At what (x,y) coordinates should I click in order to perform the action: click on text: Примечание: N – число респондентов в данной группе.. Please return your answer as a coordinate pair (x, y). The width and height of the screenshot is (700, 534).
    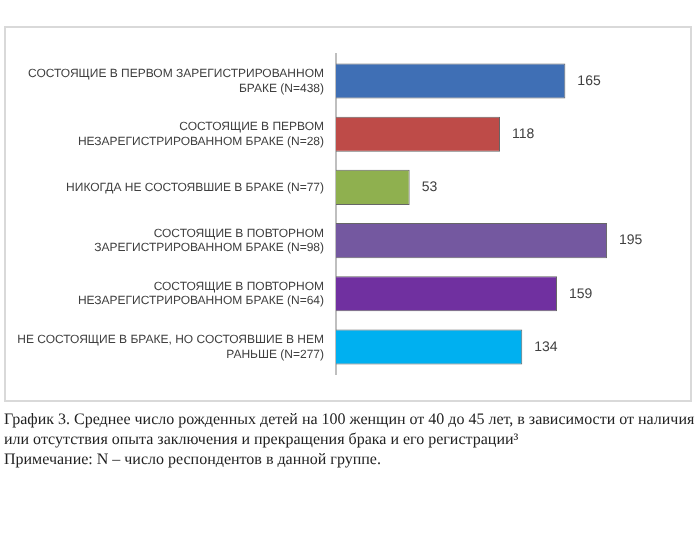
    Looking at the image, I should click on (193, 460).